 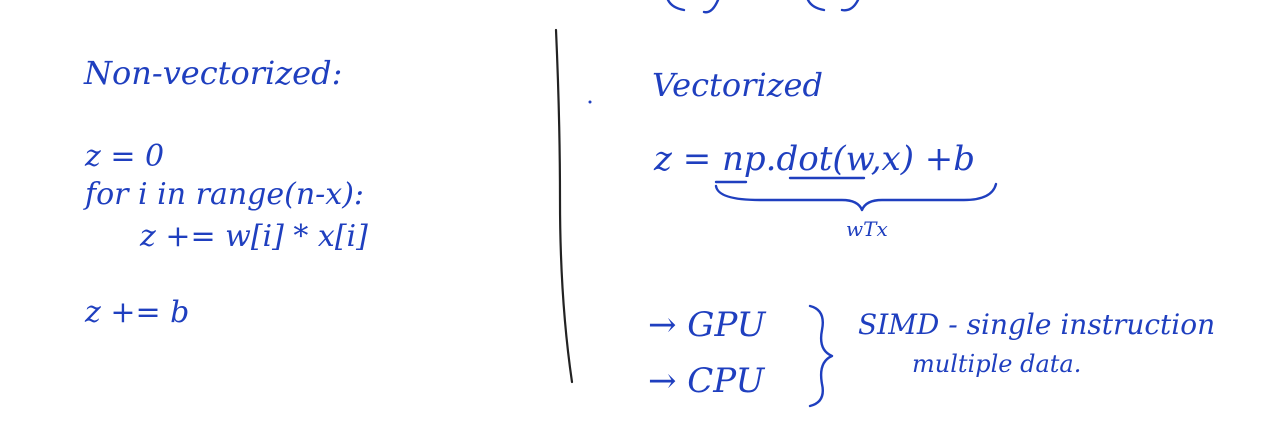 What do you see at coordinates (124, 156) in the screenshot?
I see `code-line-init: z = 0` at bounding box center [124, 156].